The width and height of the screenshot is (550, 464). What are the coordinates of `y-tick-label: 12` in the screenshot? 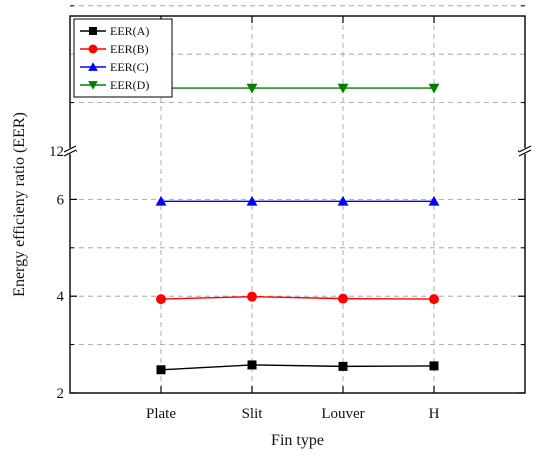 It's located at (56, 152).